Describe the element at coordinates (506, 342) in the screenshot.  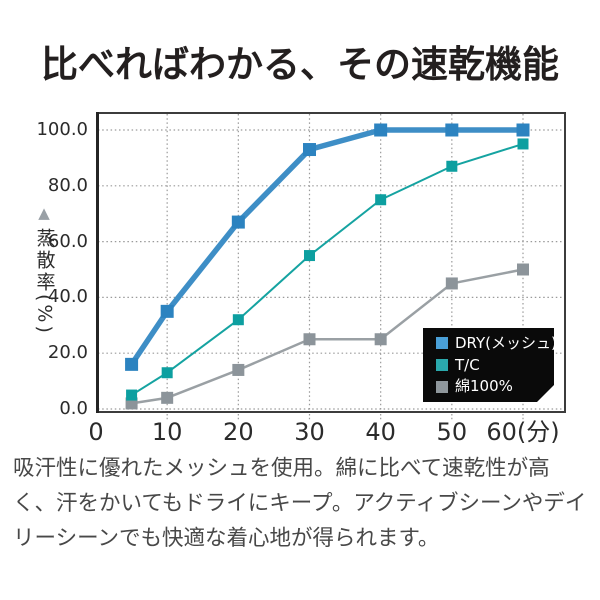
I see `legend-label: DRY(メッシュ)` at that location.